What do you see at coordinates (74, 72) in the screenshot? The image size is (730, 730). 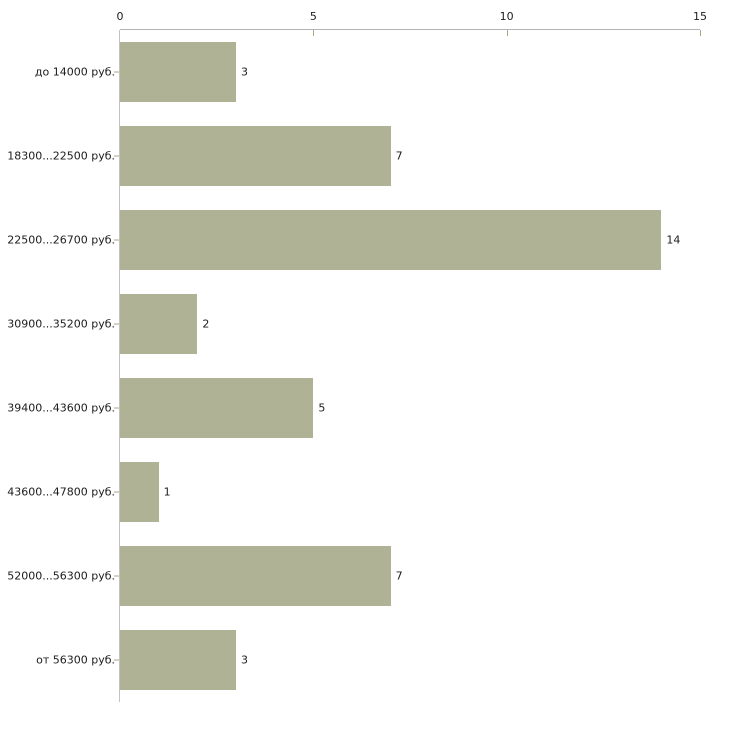 I see `y-axis-category-label: до 14000 руб.` at bounding box center [74, 72].